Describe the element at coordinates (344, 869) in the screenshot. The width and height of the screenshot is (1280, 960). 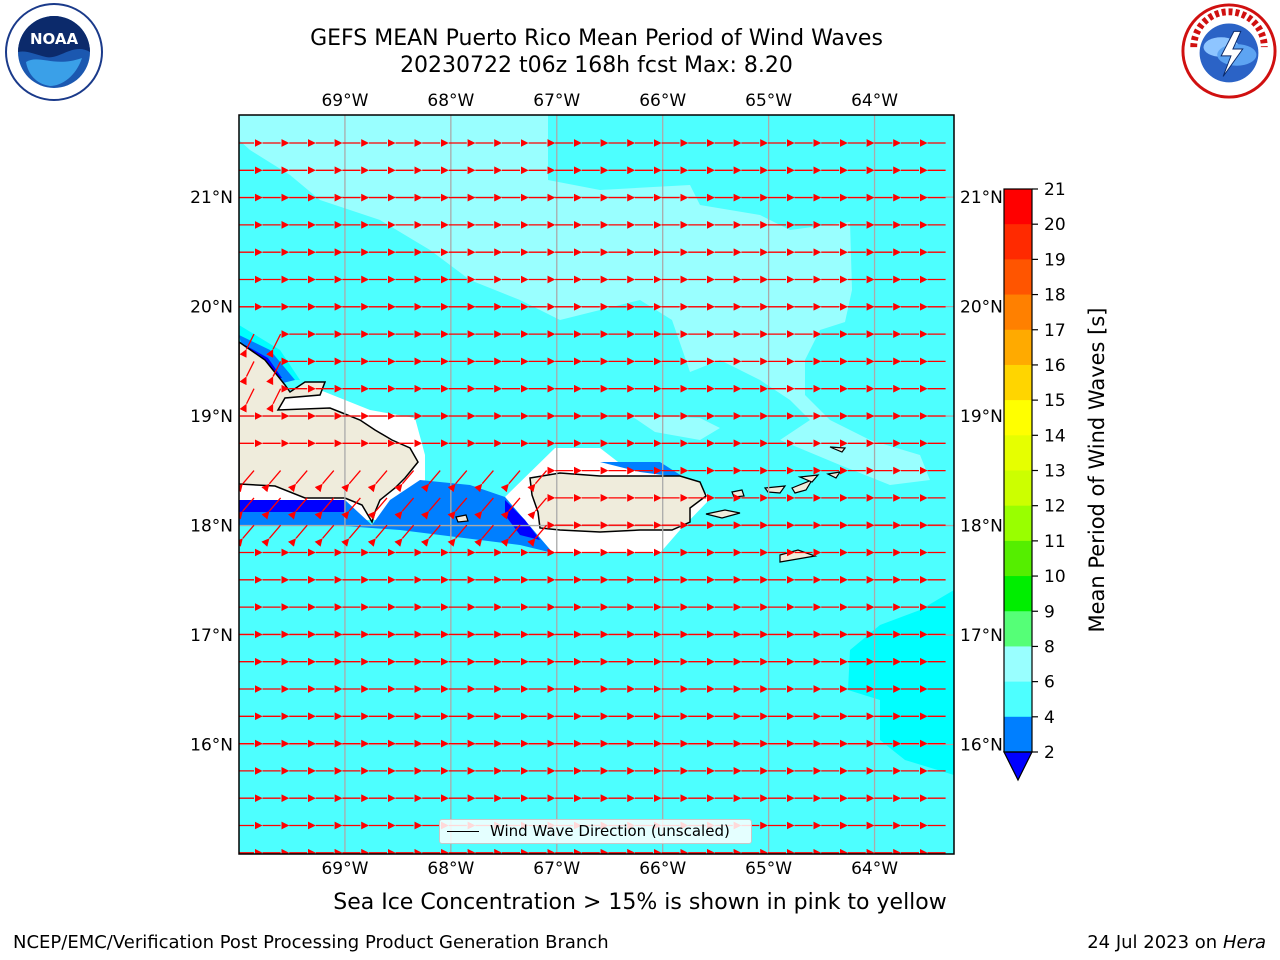
I see `lon-label-bottom: 69°W` at that location.